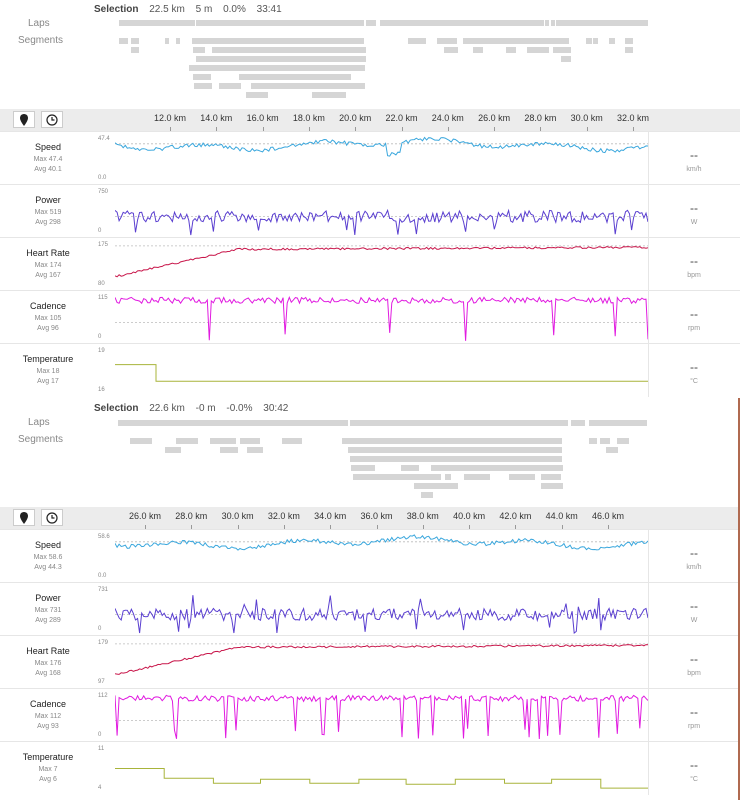 The height and width of the screenshot is (800, 740). Describe the element at coordinates (276, 408) in the screenshot. I see `selection-duration: 30:42` at that location.